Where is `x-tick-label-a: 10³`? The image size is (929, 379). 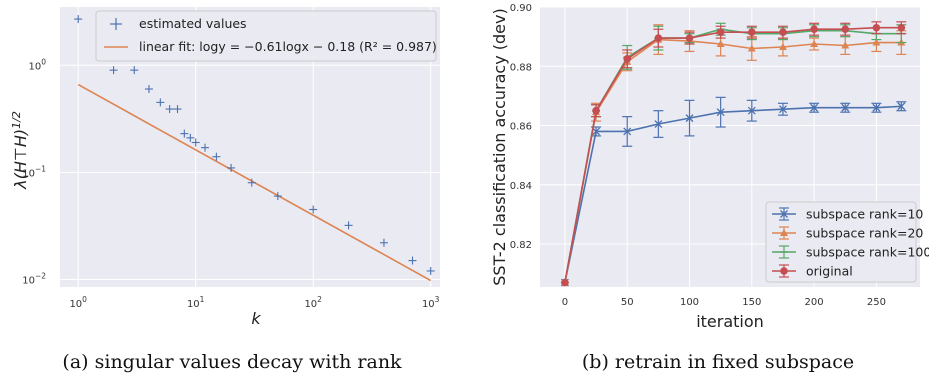
x-tick-label-a: 10³ is located at coordinates (431, 302).